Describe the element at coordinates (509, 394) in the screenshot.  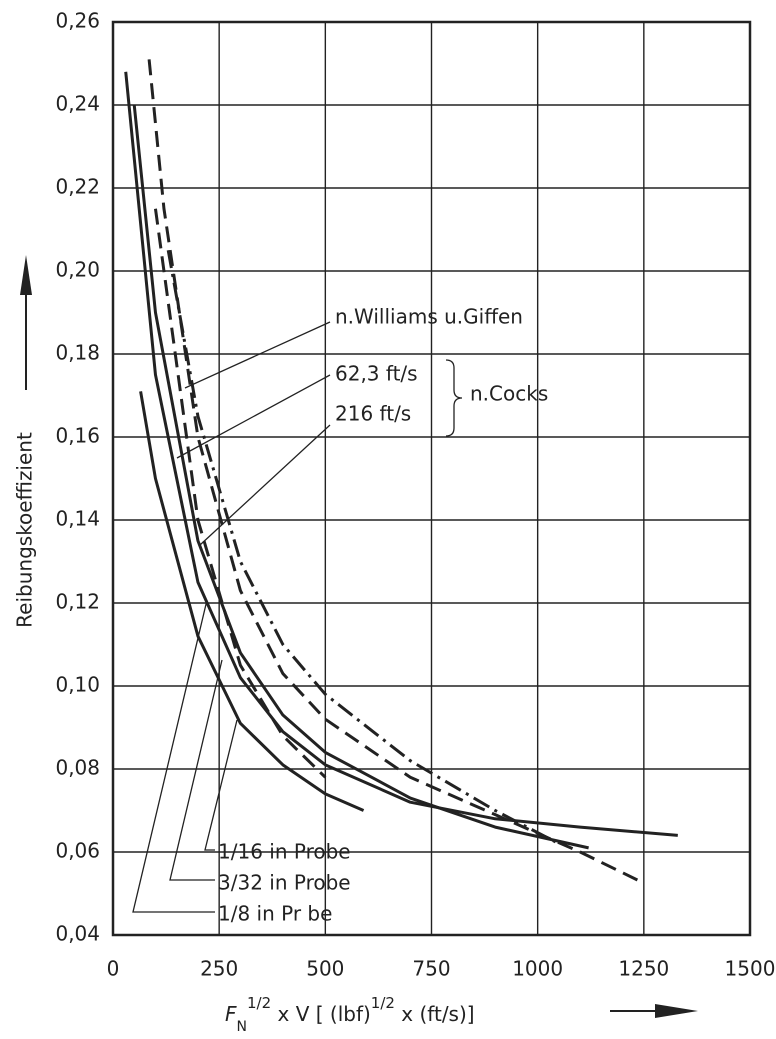
I see `annotation: n.Cocks` at that location.